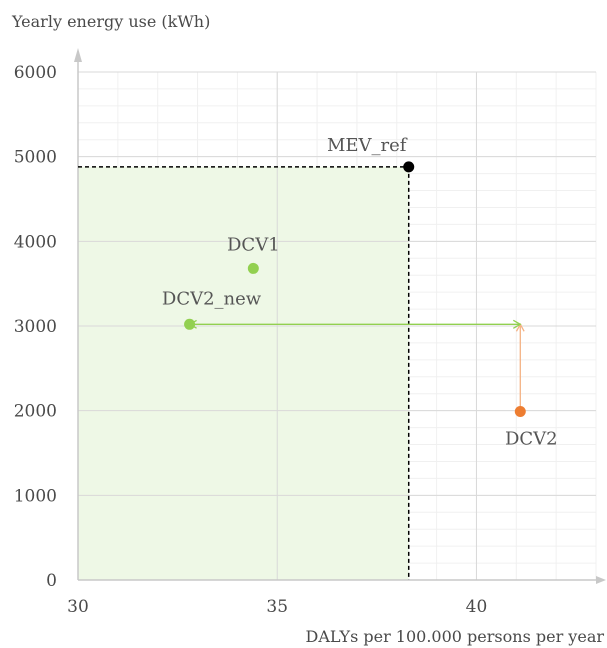 The width and height of the screenshot is (607, 648). What do you see at coordinates (367, 145) in the screenshot?
I see `data-label-mev-ref: MEV_ref` at bounding box center [367, 145].